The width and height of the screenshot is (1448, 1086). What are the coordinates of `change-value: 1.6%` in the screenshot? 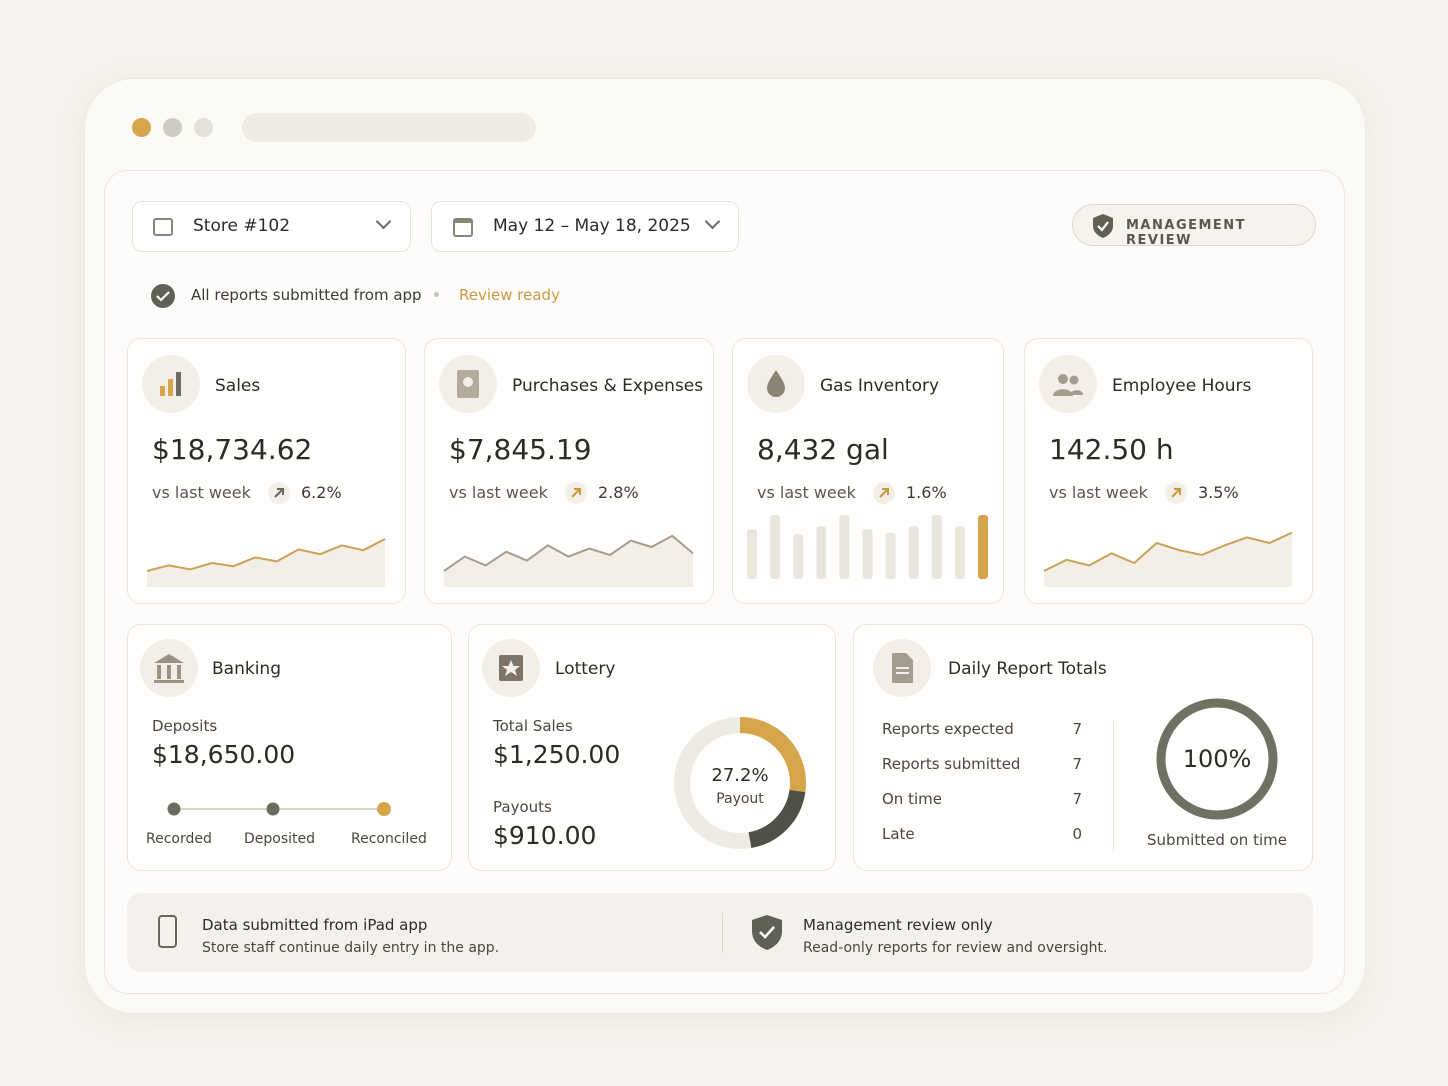 It's located at (926, 492).